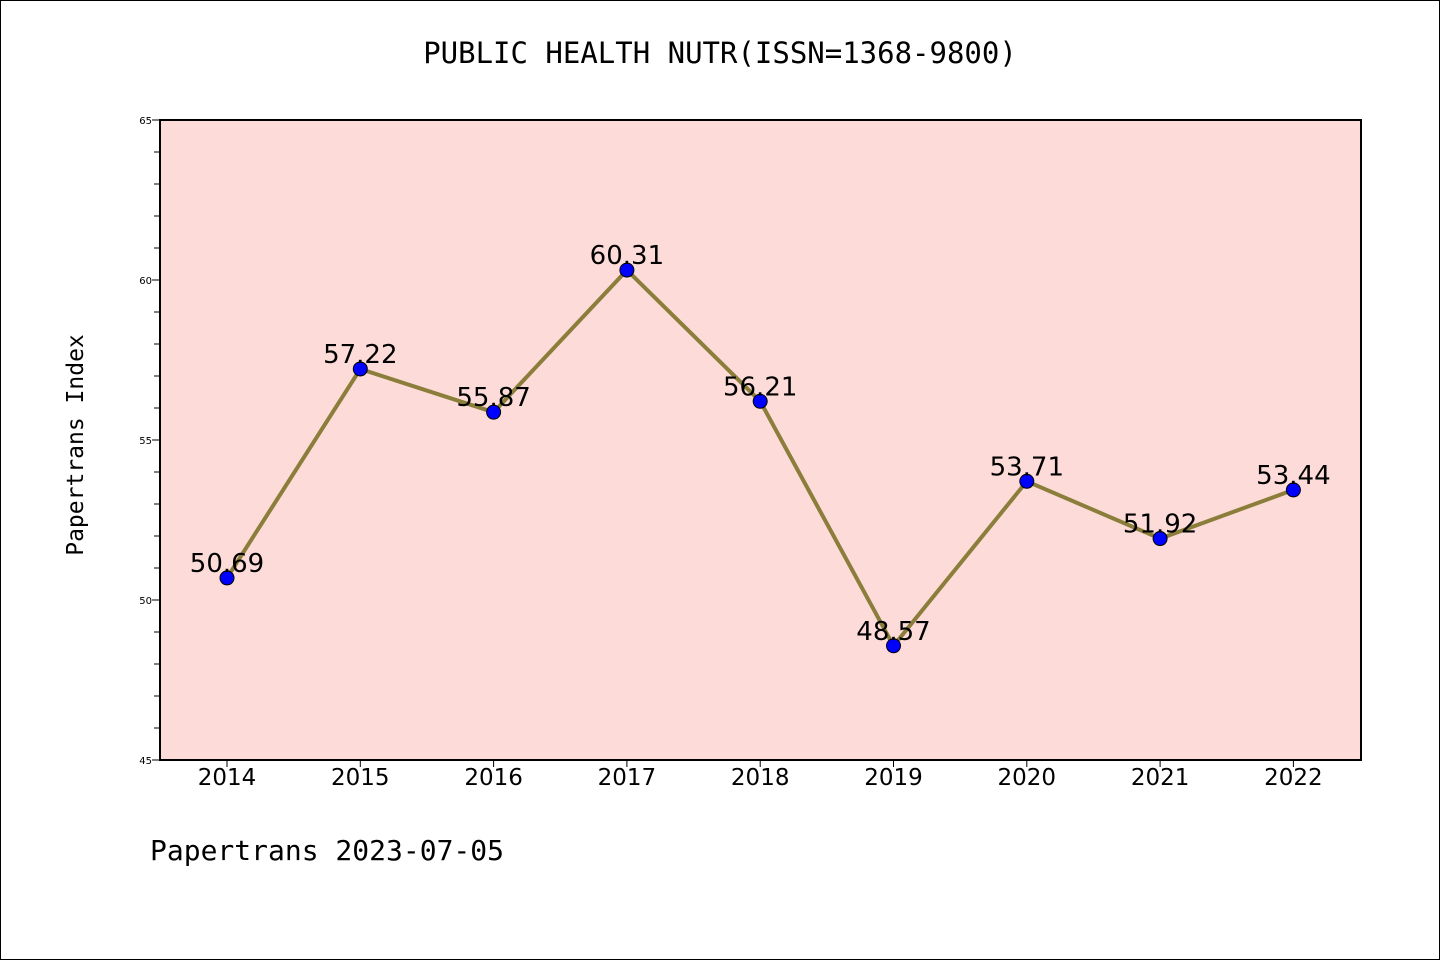  I want to click on x-tick-label: 2017, so click(627, 778).